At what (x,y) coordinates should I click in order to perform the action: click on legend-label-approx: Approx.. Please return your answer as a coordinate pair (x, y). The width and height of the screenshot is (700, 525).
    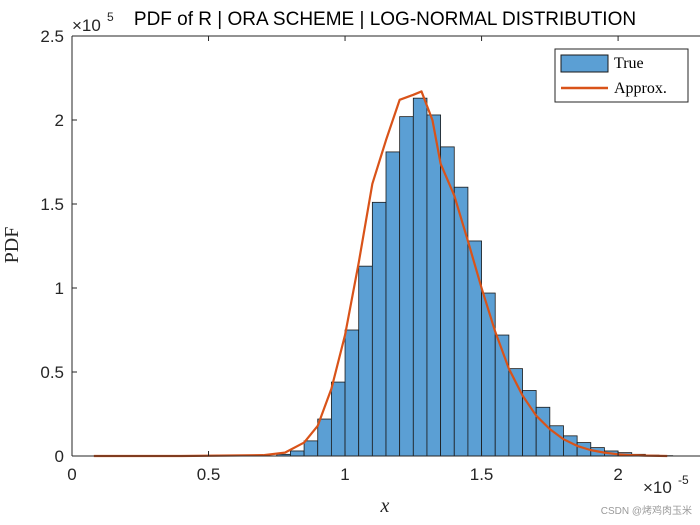
    Looking at the image, I should click on (640, 88).